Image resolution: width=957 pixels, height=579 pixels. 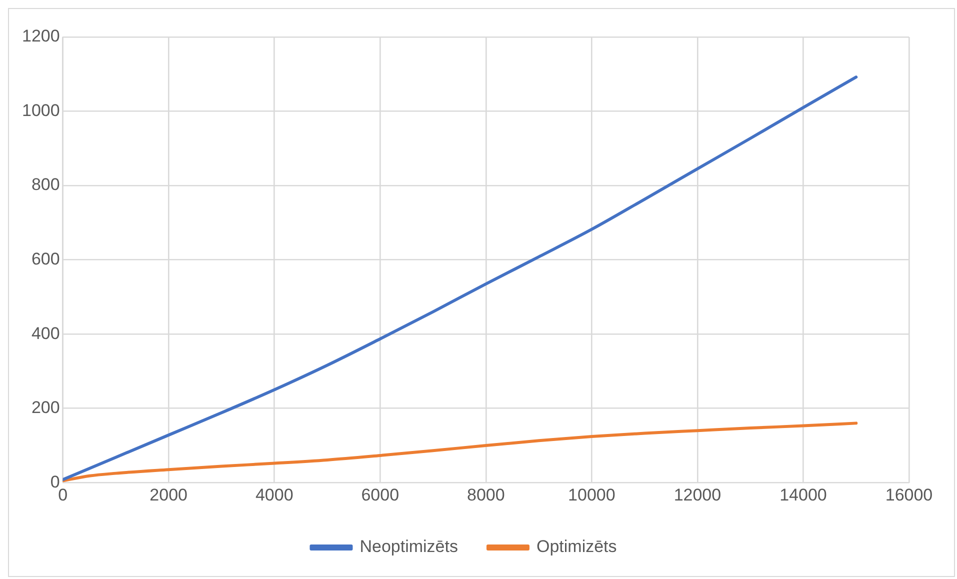 I want to click on x-tick-label: 2000, so click(x=169, y=494).